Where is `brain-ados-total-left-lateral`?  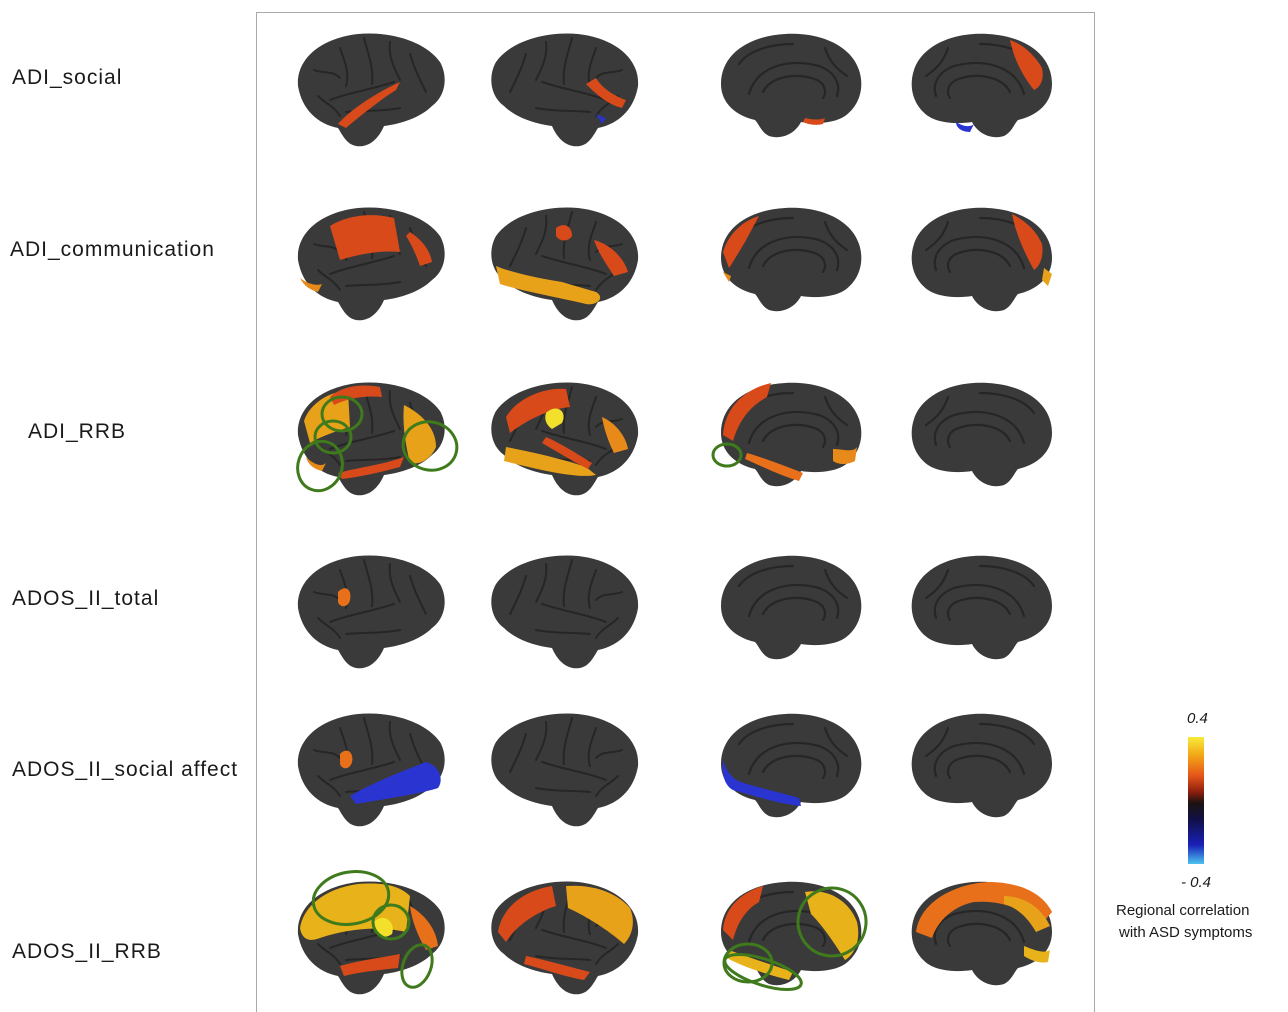
brain-ados-total-left-lateral is located at coordinates (371, 612).